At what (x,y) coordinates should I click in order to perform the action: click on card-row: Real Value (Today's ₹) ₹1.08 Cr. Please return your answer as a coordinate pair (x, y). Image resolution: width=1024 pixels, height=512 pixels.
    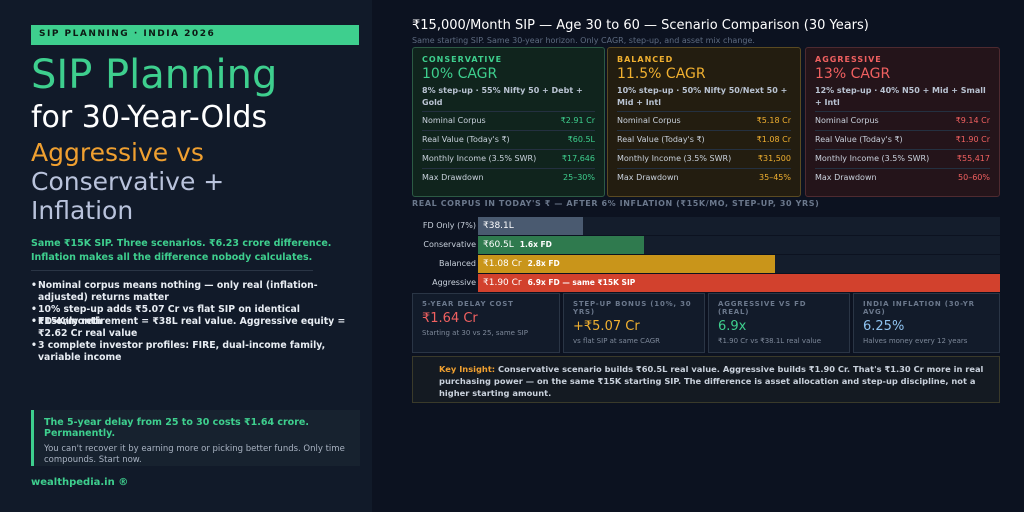
    Looking at the image, I should click on (704, 139).